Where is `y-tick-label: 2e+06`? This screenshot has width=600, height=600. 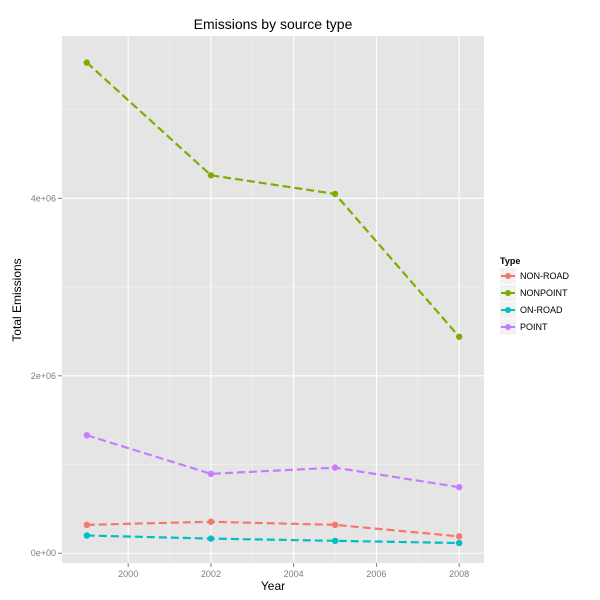
y-tick-label: 2e+06 is located at coordinates (43, 376).